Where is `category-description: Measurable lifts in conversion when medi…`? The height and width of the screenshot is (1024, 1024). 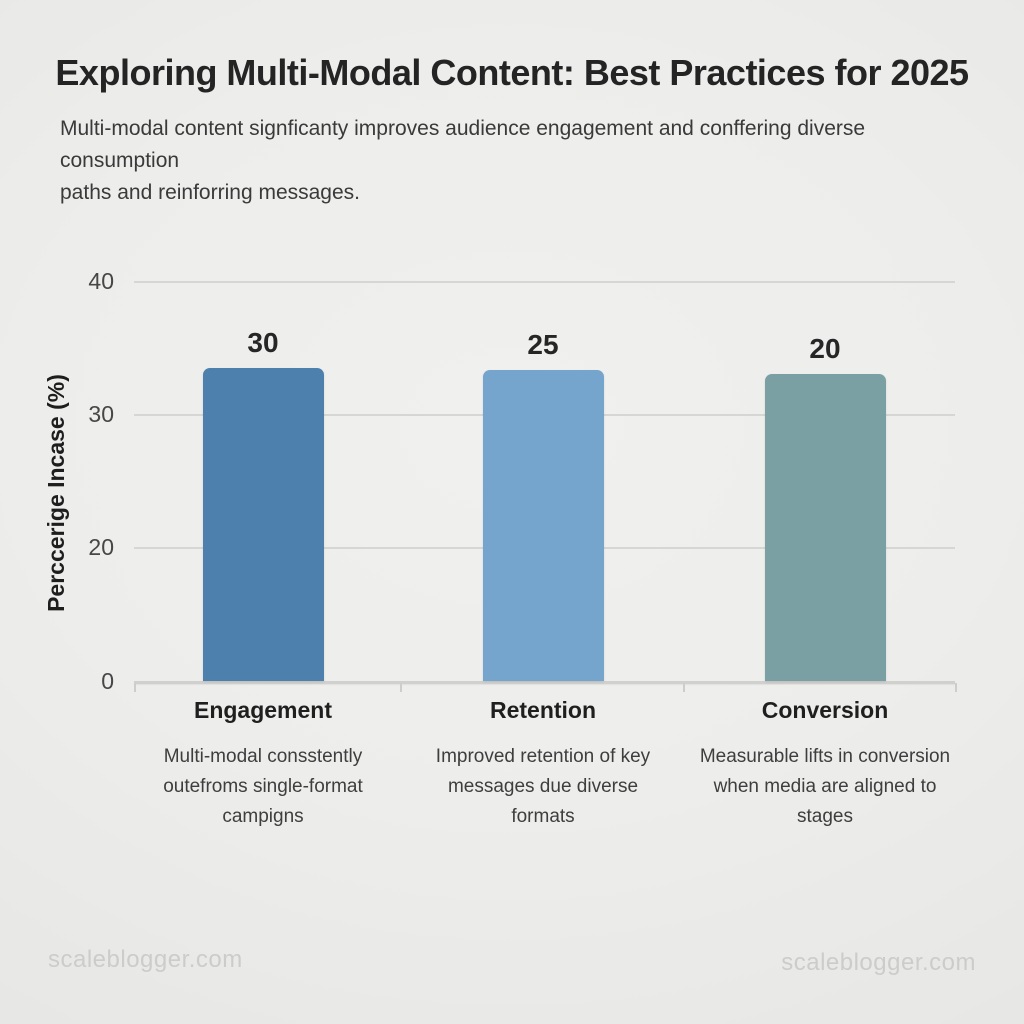 category-description: Measurable lifts in conversion when medi… is located at coordinates (825, 786).